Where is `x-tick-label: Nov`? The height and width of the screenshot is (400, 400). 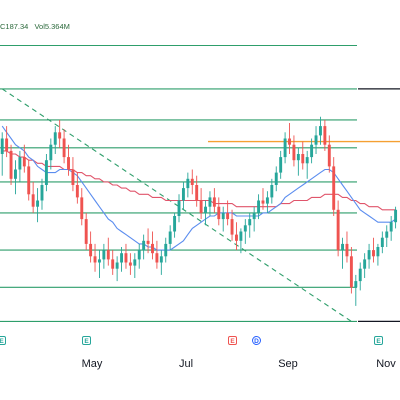
x-tick-label: Nov is located at coordinates (386, 364).